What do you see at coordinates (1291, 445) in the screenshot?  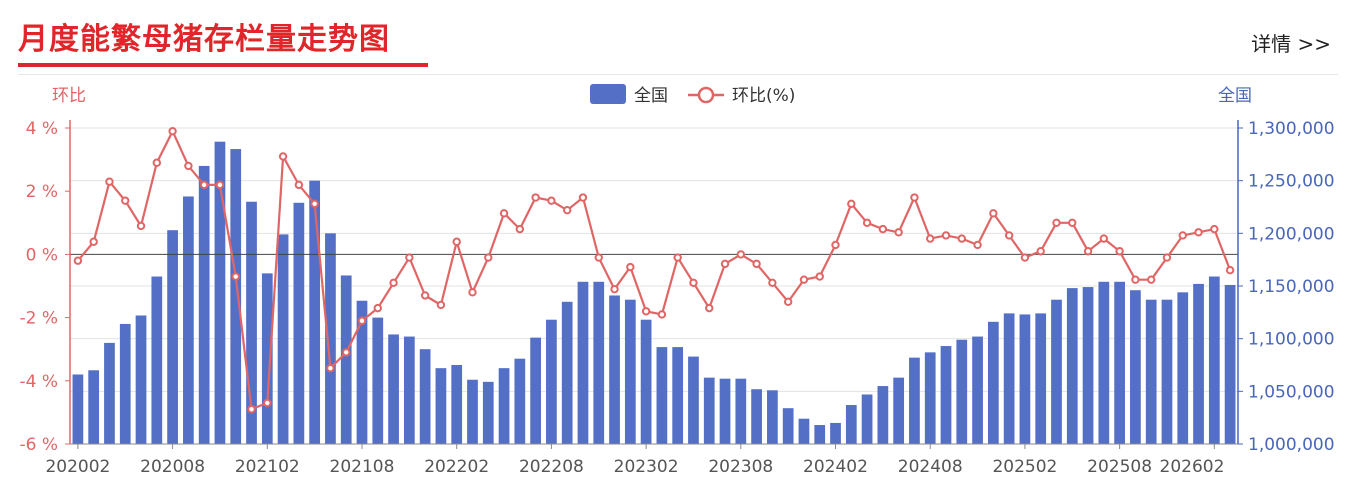 I see `right-tick-label: 1,000,000` at bounding box center [1291, 445].